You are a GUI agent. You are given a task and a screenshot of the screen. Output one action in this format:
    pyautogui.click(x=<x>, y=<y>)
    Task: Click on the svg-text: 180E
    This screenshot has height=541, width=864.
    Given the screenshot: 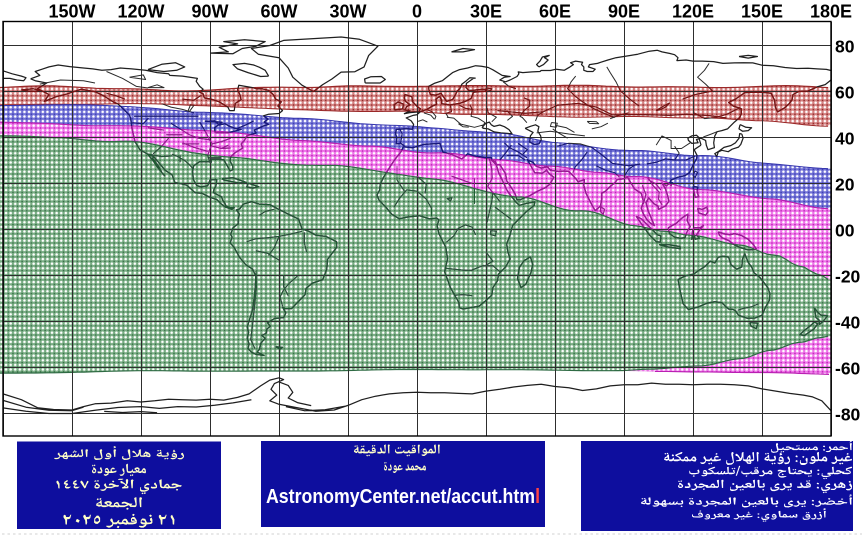 What is the action you would take?
    pyautogui.click(x=831, y=12)
    